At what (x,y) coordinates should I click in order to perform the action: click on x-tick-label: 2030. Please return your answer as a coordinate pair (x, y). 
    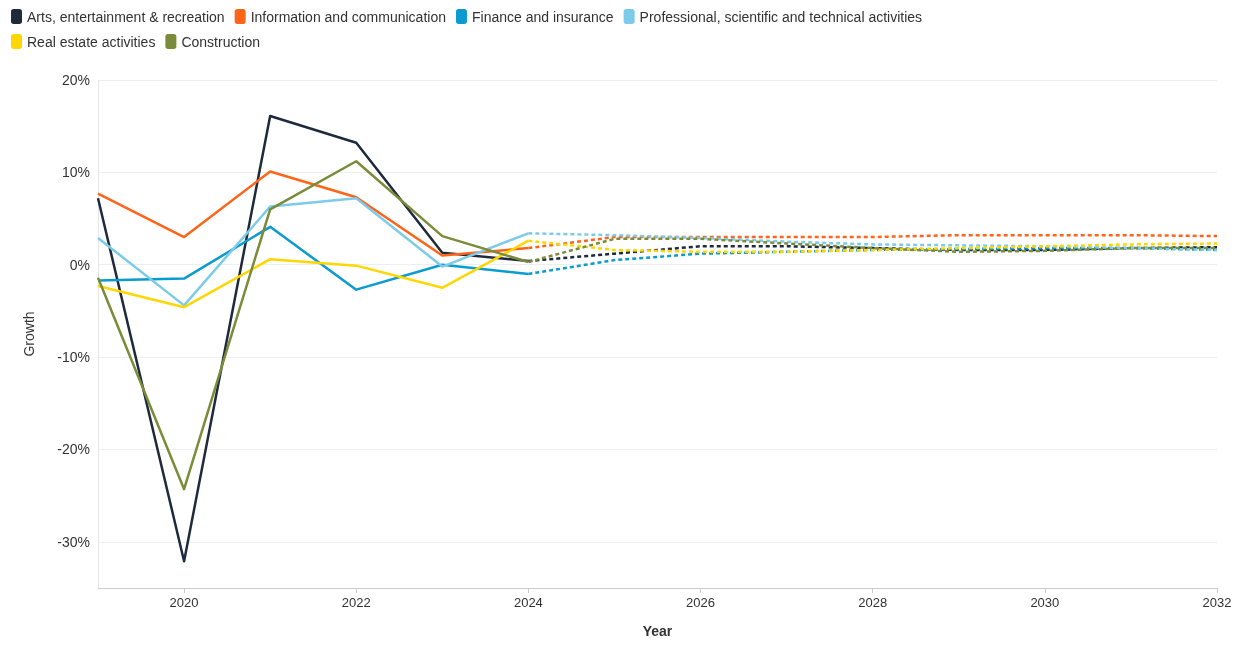
    Looking at the image, I should click on (1045, 602).